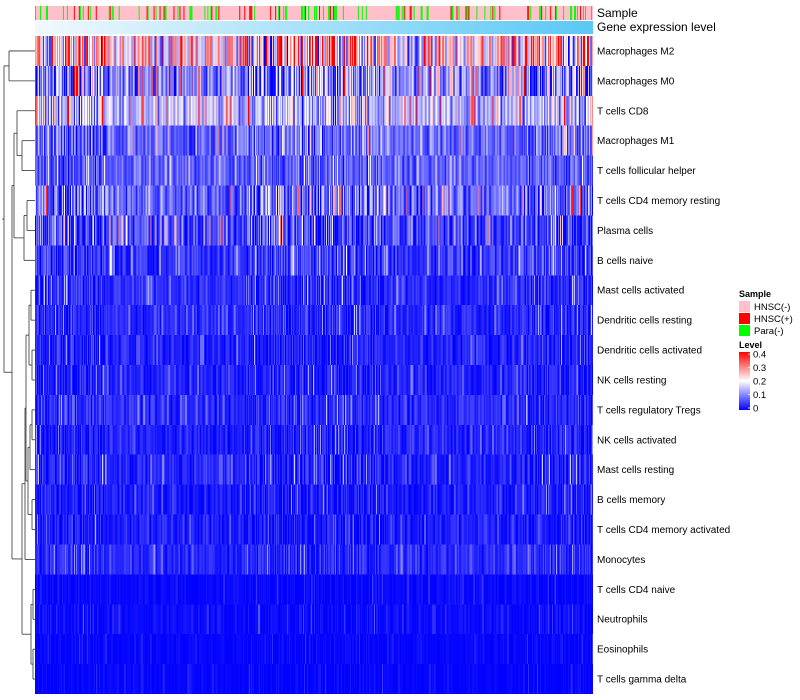  Describe the element at coordinates (640, 291) in the screenshot. I see `row-label: Mast cells activated` at that location.